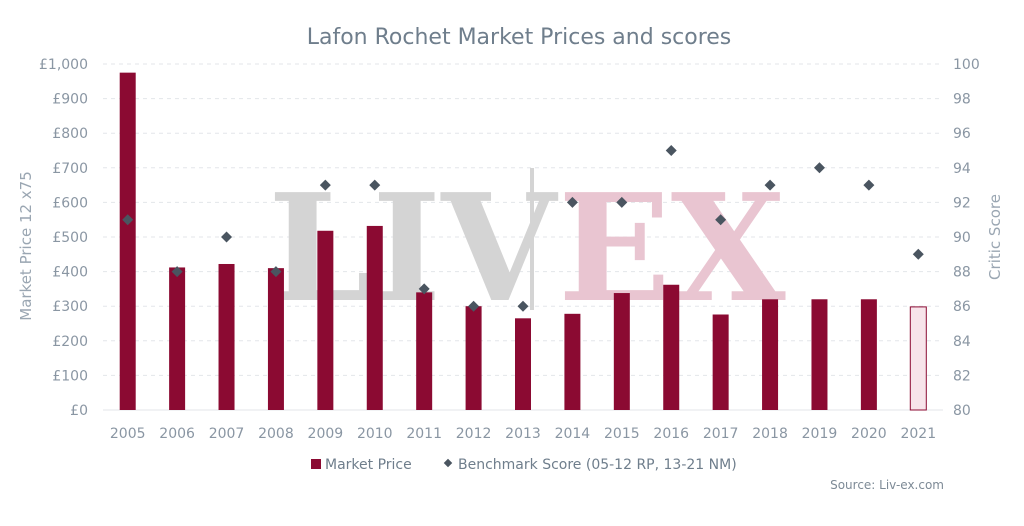 The width and height of the screenshot is (1024, 526). Describe the element at coordinates (63, 65) in the screenshot. I see `y-tick-label: £1,000` at that location.